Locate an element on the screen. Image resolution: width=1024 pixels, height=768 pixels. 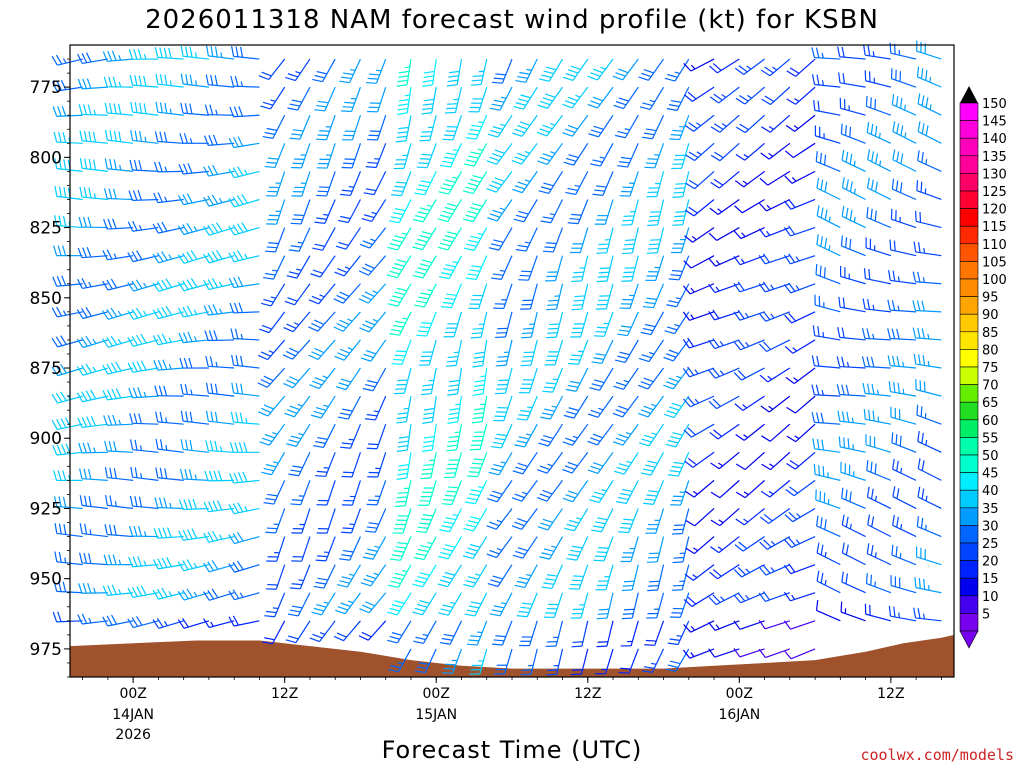
colorbar-label: 85 is located at coordinates (990, 333).